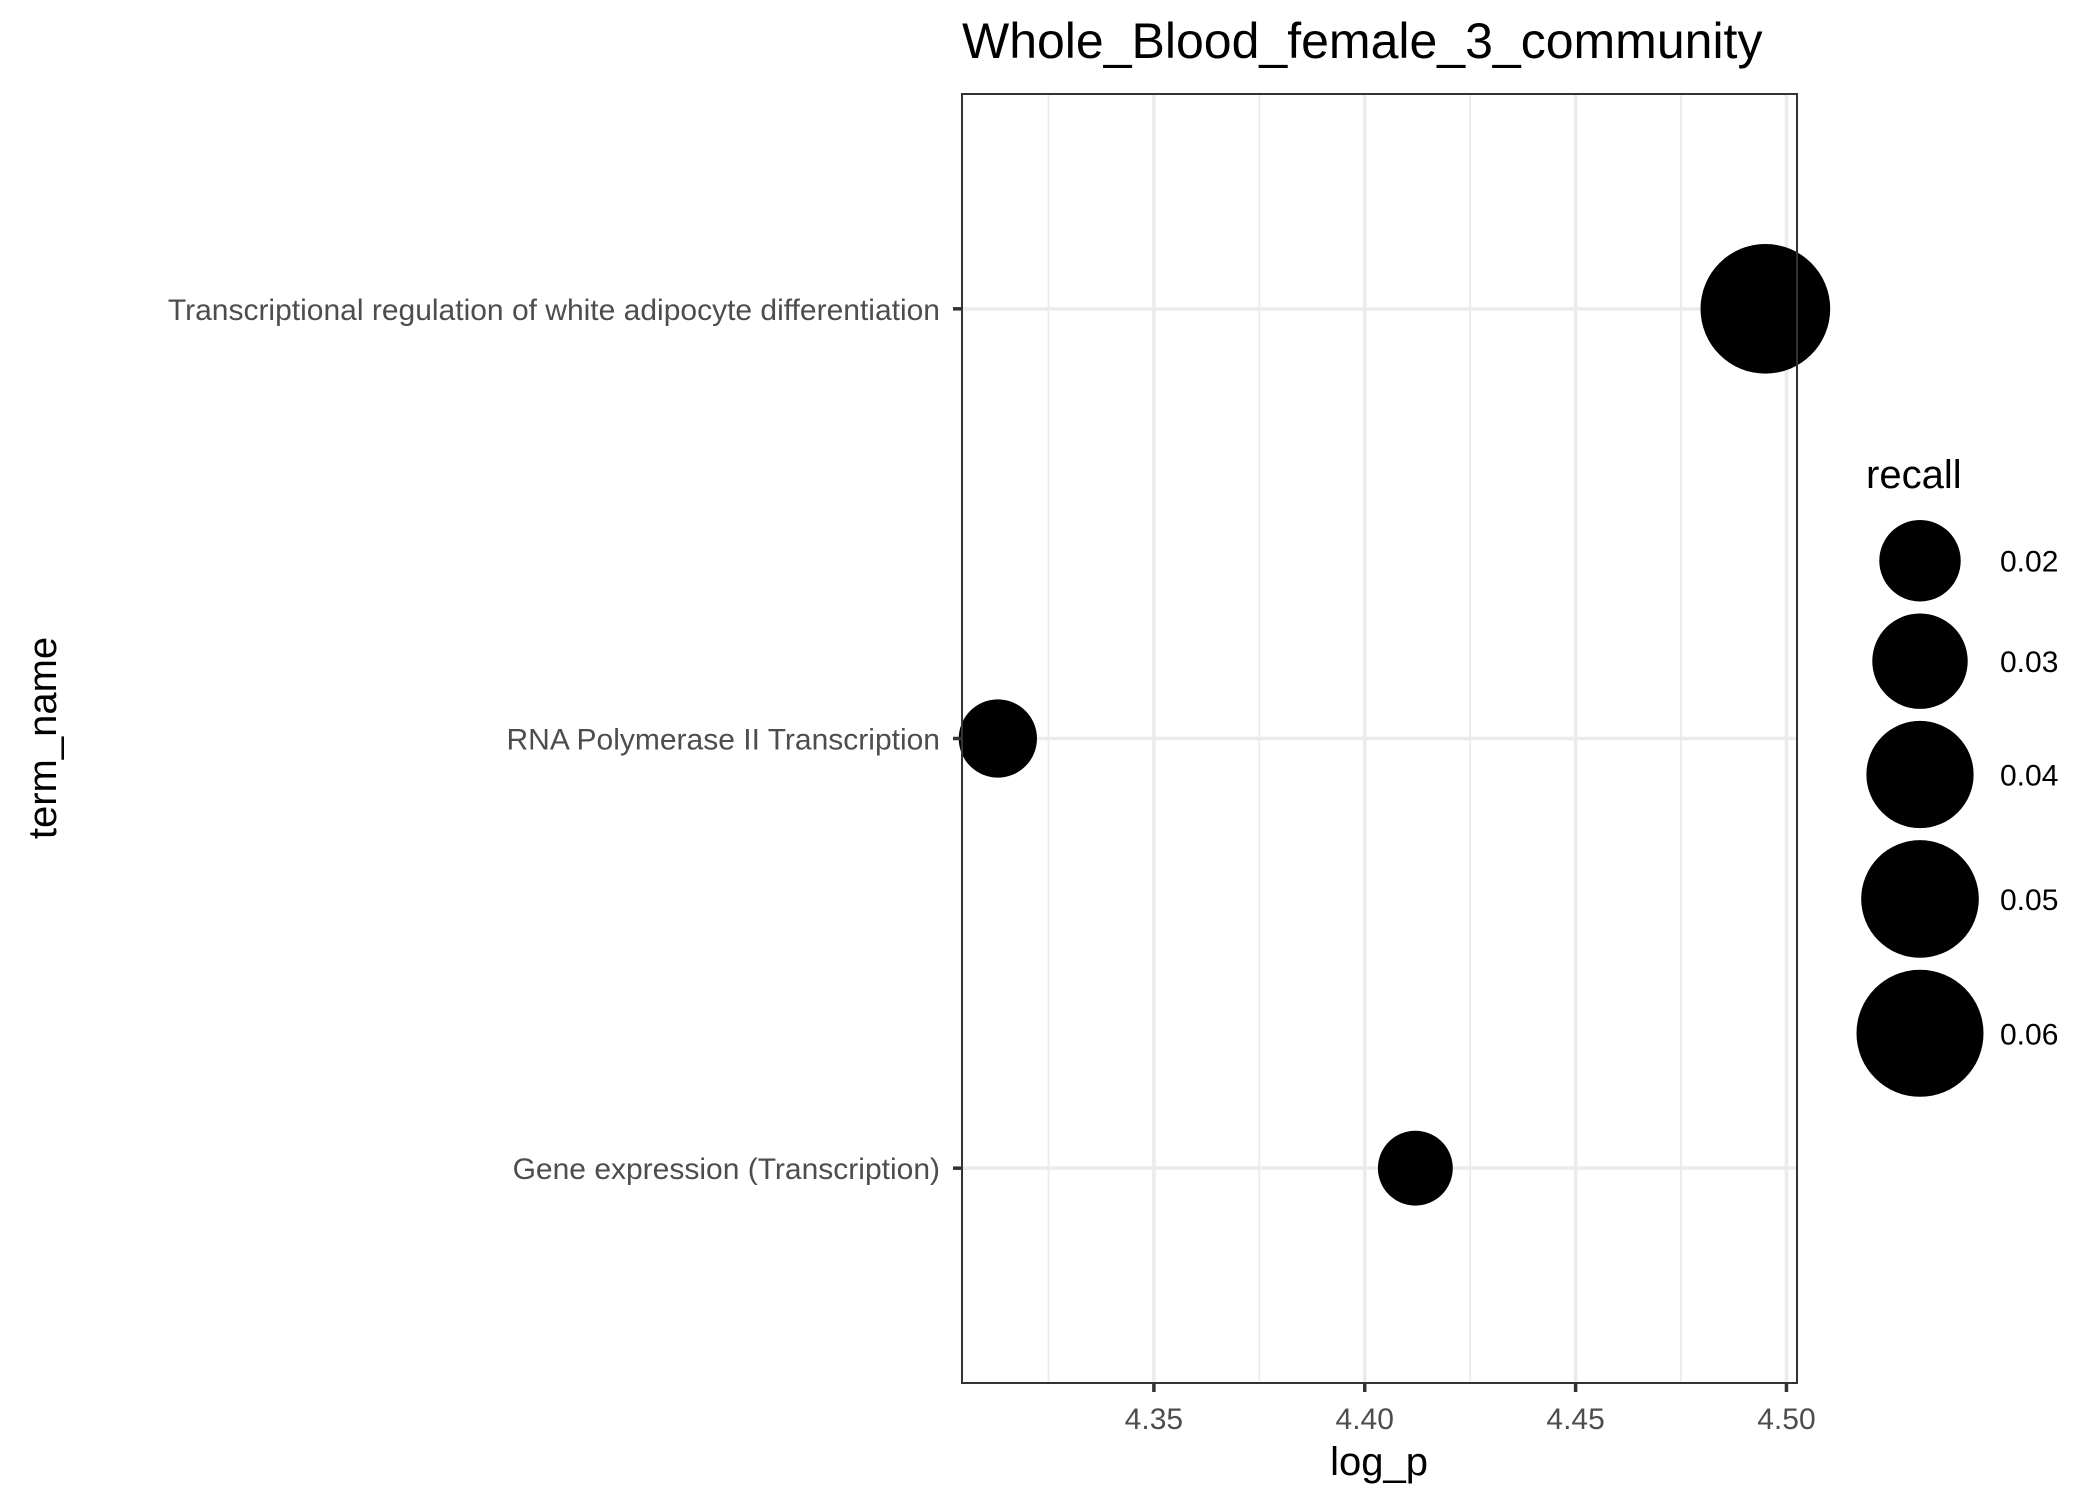 The width and height of the screenshot is (2100, 1499). Describe the element at coordinates (726, 1169) in the screenshot. I see `y-tick-label: Gene expression (Transcription)` at that location.